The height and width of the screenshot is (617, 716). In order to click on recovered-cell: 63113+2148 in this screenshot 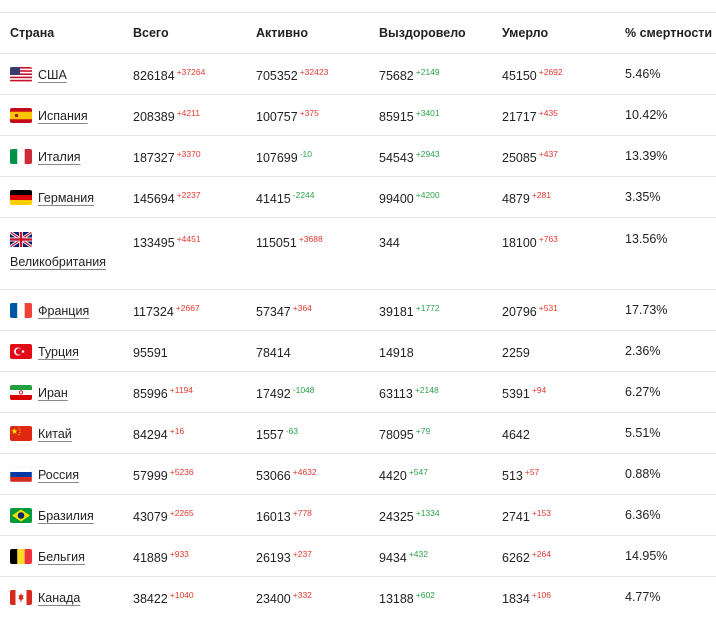, I will do `click(430, 392)`.